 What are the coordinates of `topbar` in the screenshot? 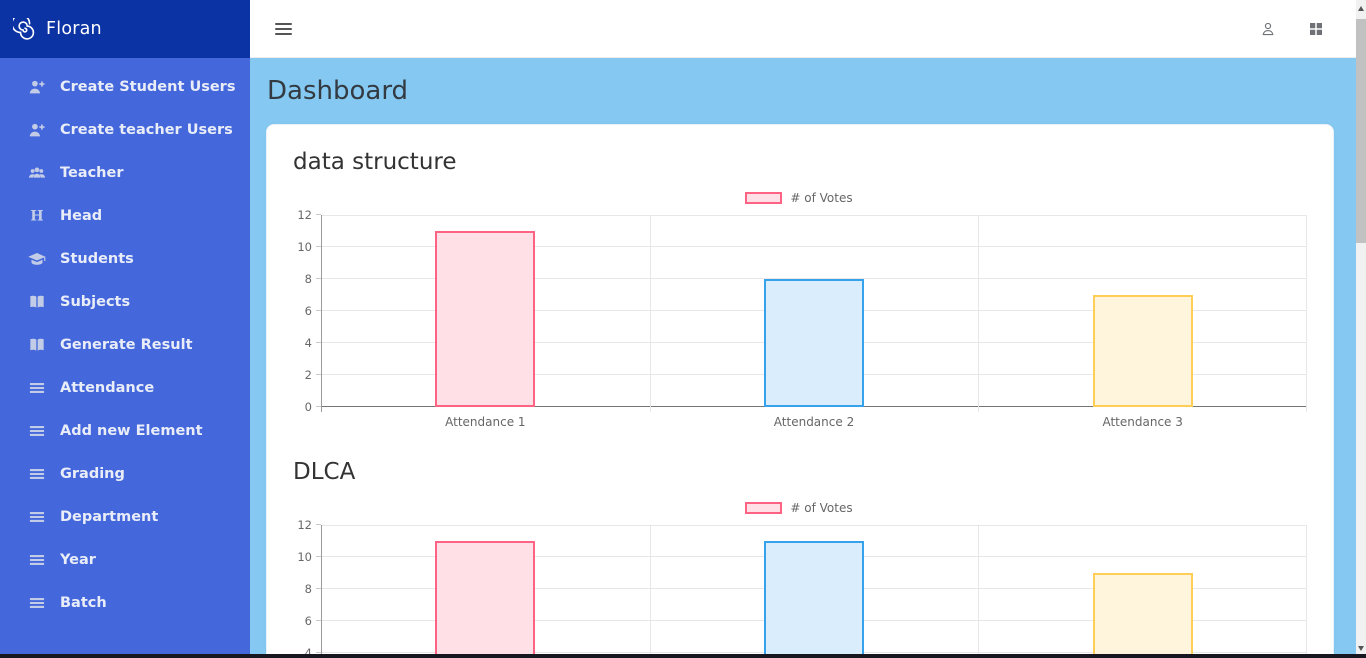 It's located at (803, 29).